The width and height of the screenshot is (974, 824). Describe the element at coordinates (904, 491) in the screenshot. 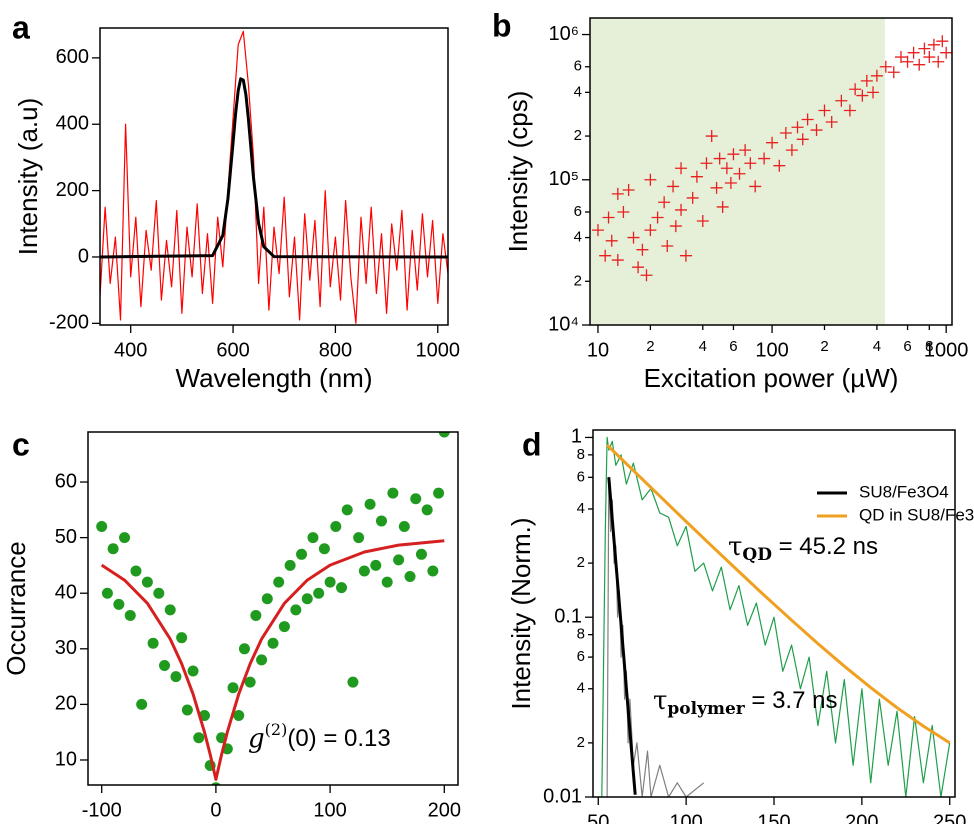

I see `legend-label: SU8/Fe3O4` at that location.